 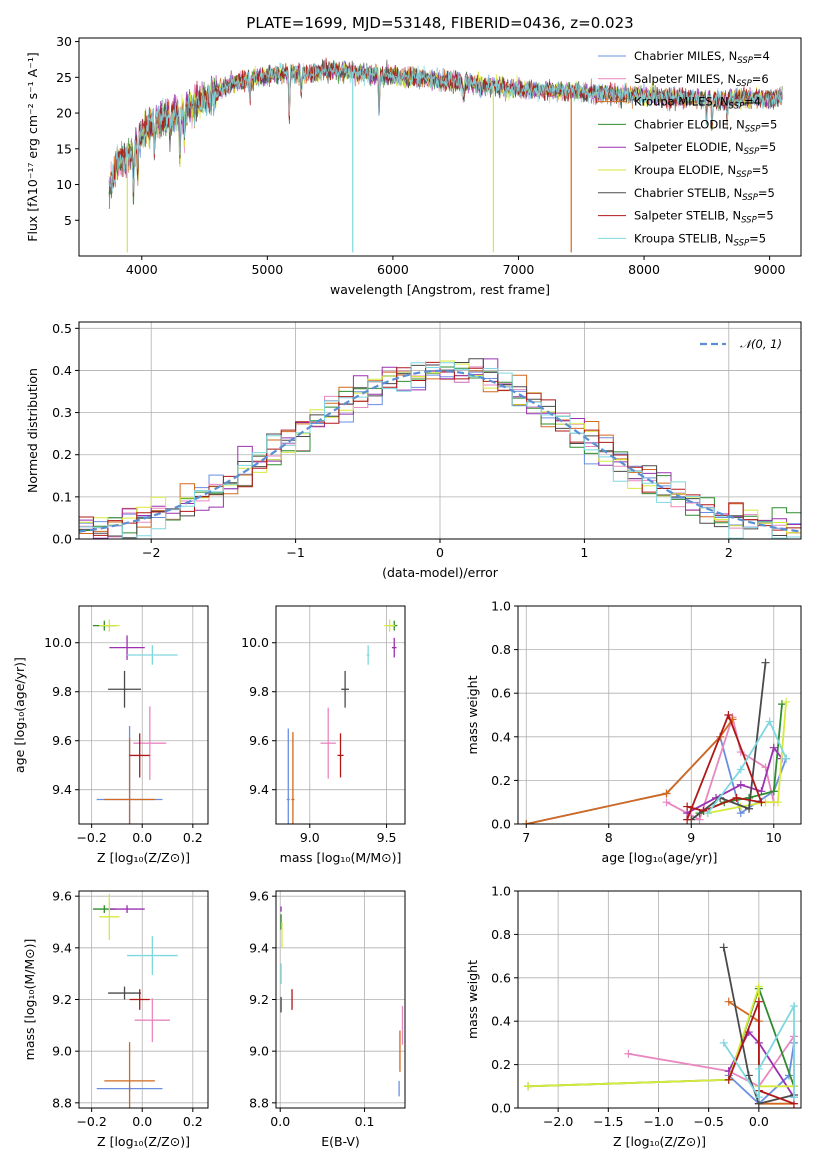 What do you see at coordinates (91, 837) in the screenshot?
I see `x-tick-label: −0.2` at bounding box center [91, 837].